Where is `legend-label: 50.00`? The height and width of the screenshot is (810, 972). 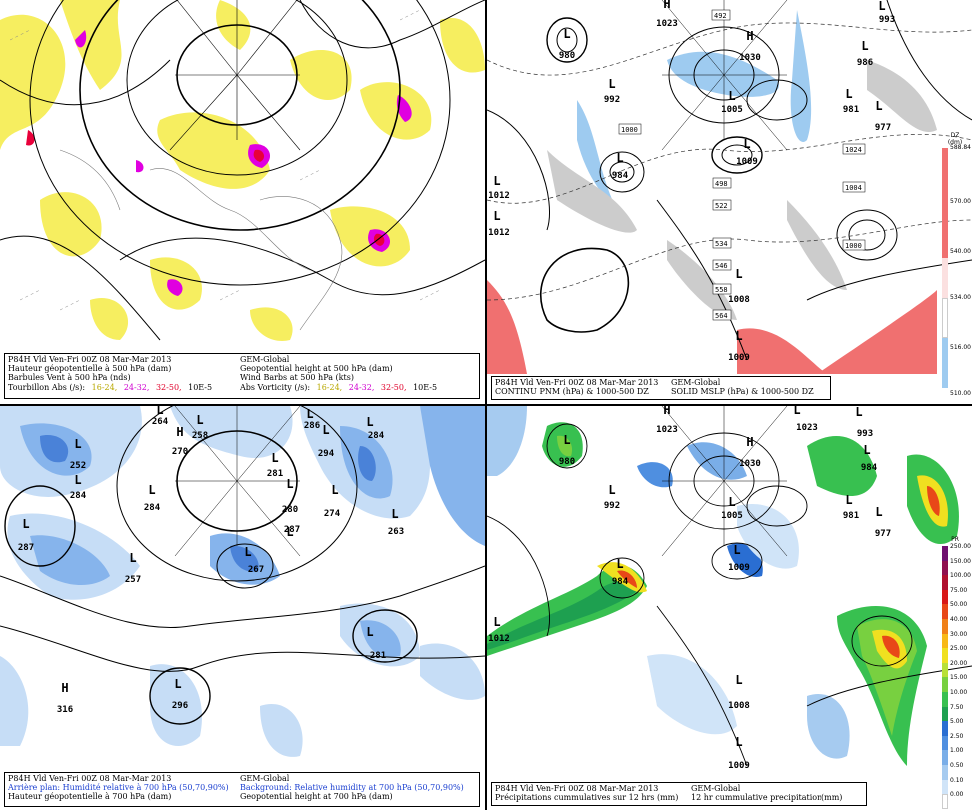 legend-label: 50.00 is located at coordinates (959, 605).